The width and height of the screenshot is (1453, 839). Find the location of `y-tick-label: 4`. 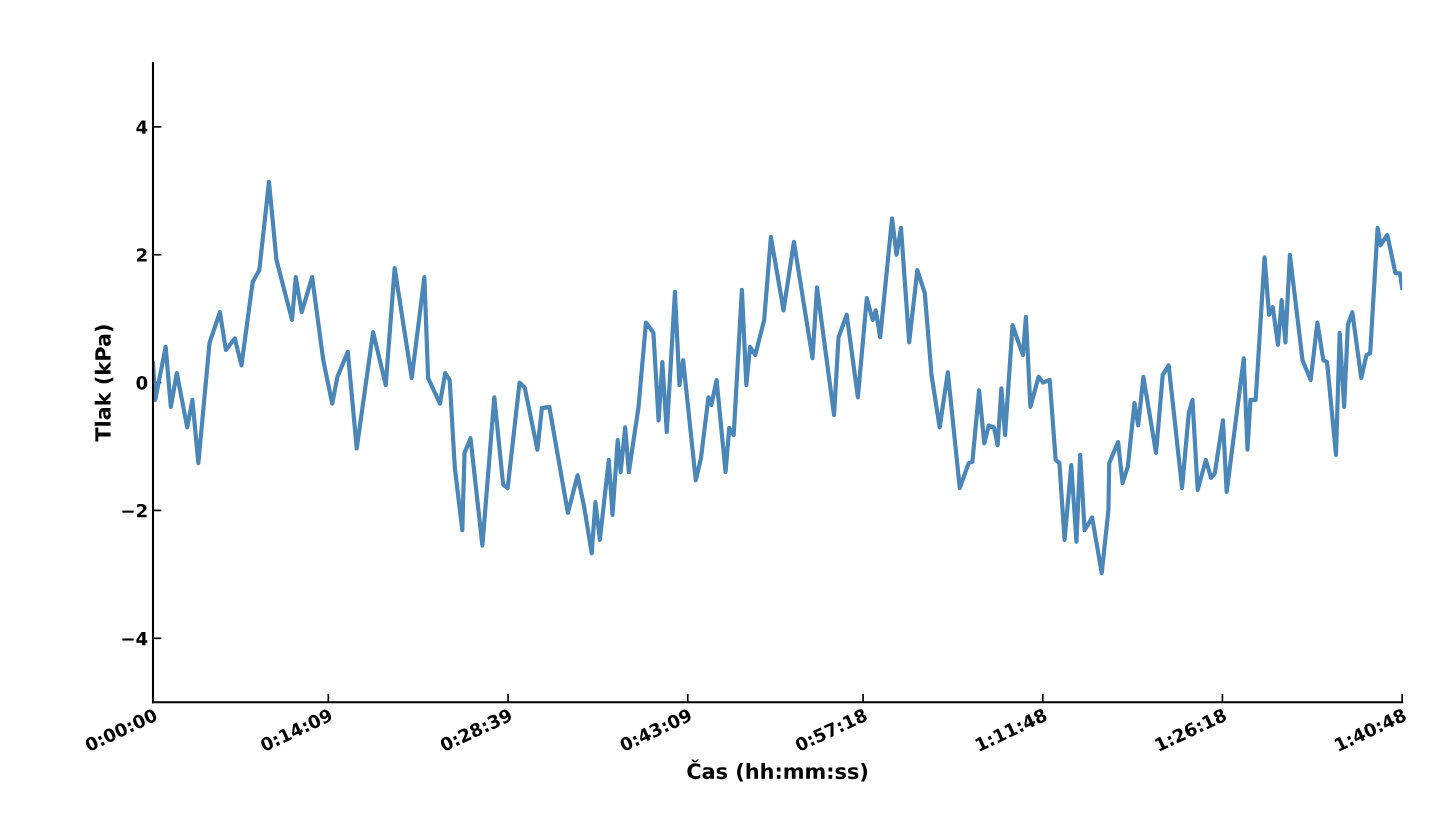

y-tick-label: 4 is located at coordinates (142, 127).